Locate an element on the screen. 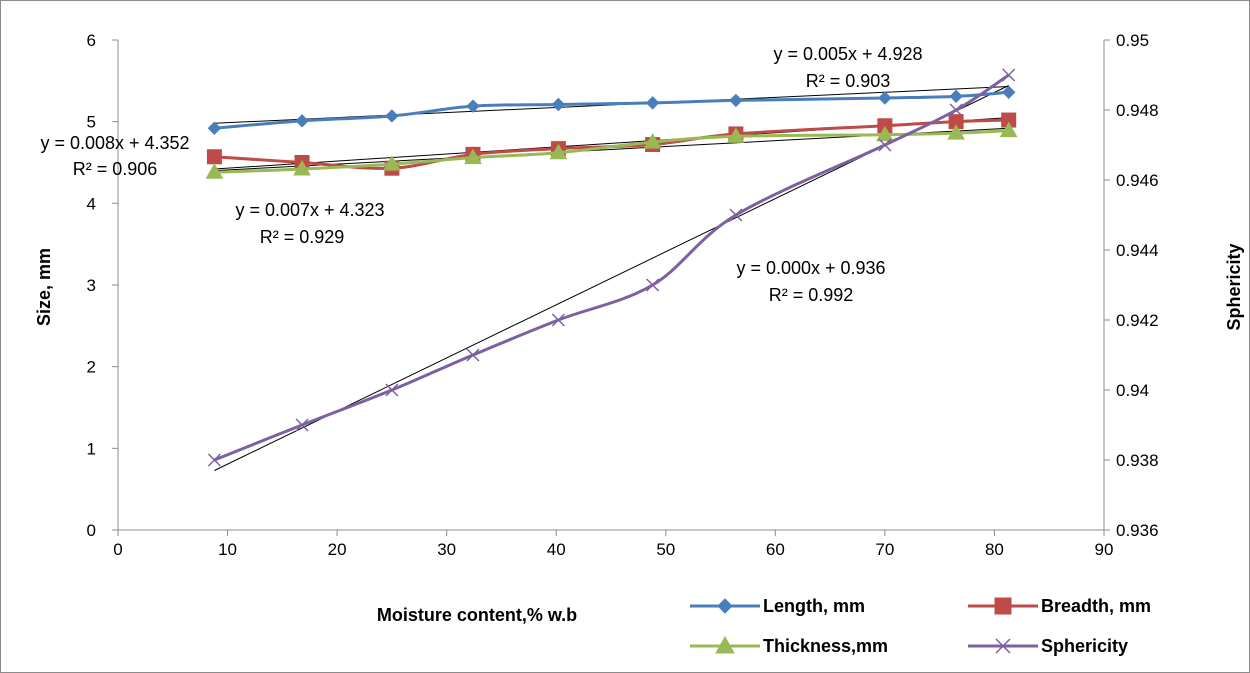 Image resolution: width=1250 pixels, height=673 pixels. series-line is located at coordinates (611, 110).